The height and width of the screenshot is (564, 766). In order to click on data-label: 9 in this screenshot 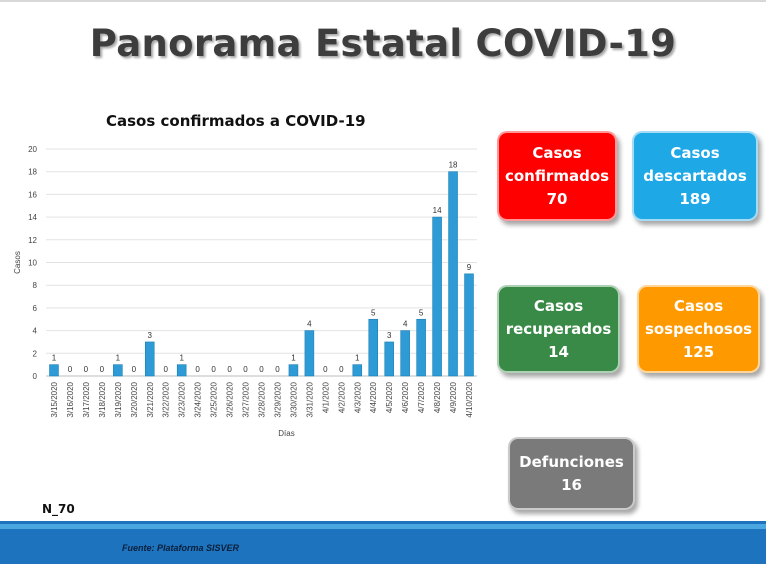, I will do `click(469, 267)`.